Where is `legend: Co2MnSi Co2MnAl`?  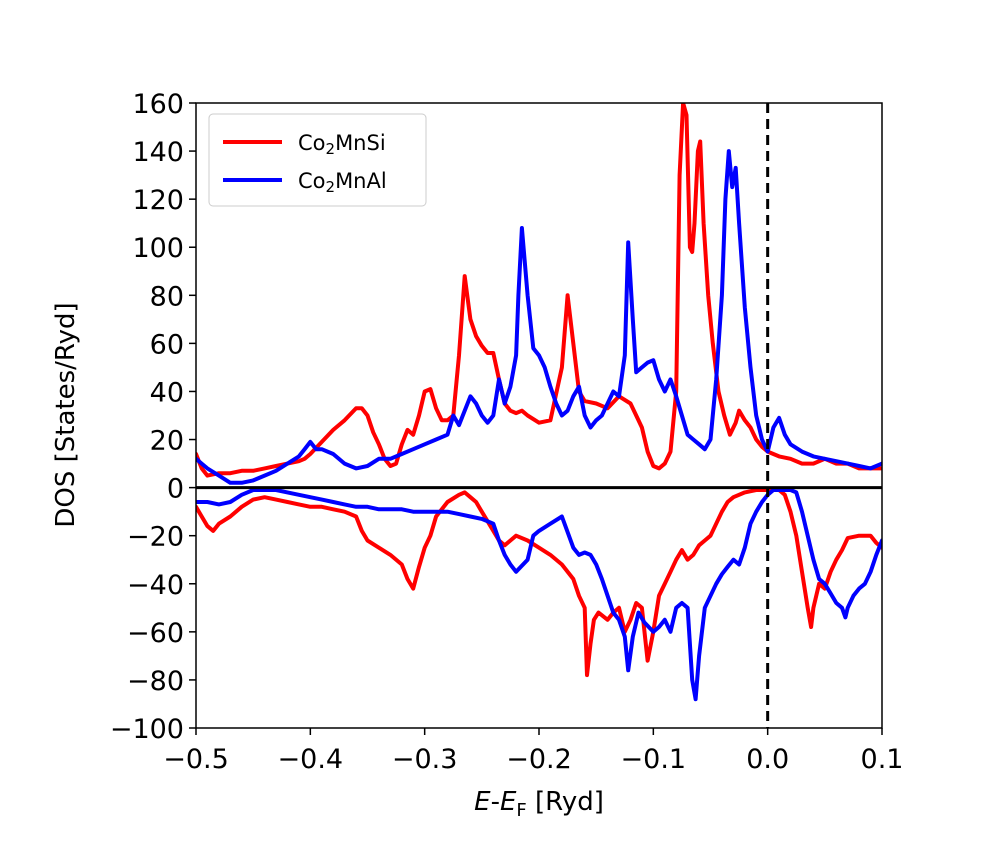
legend: Co2MnSi Co2MnAl is located at coordinates (317, 160).